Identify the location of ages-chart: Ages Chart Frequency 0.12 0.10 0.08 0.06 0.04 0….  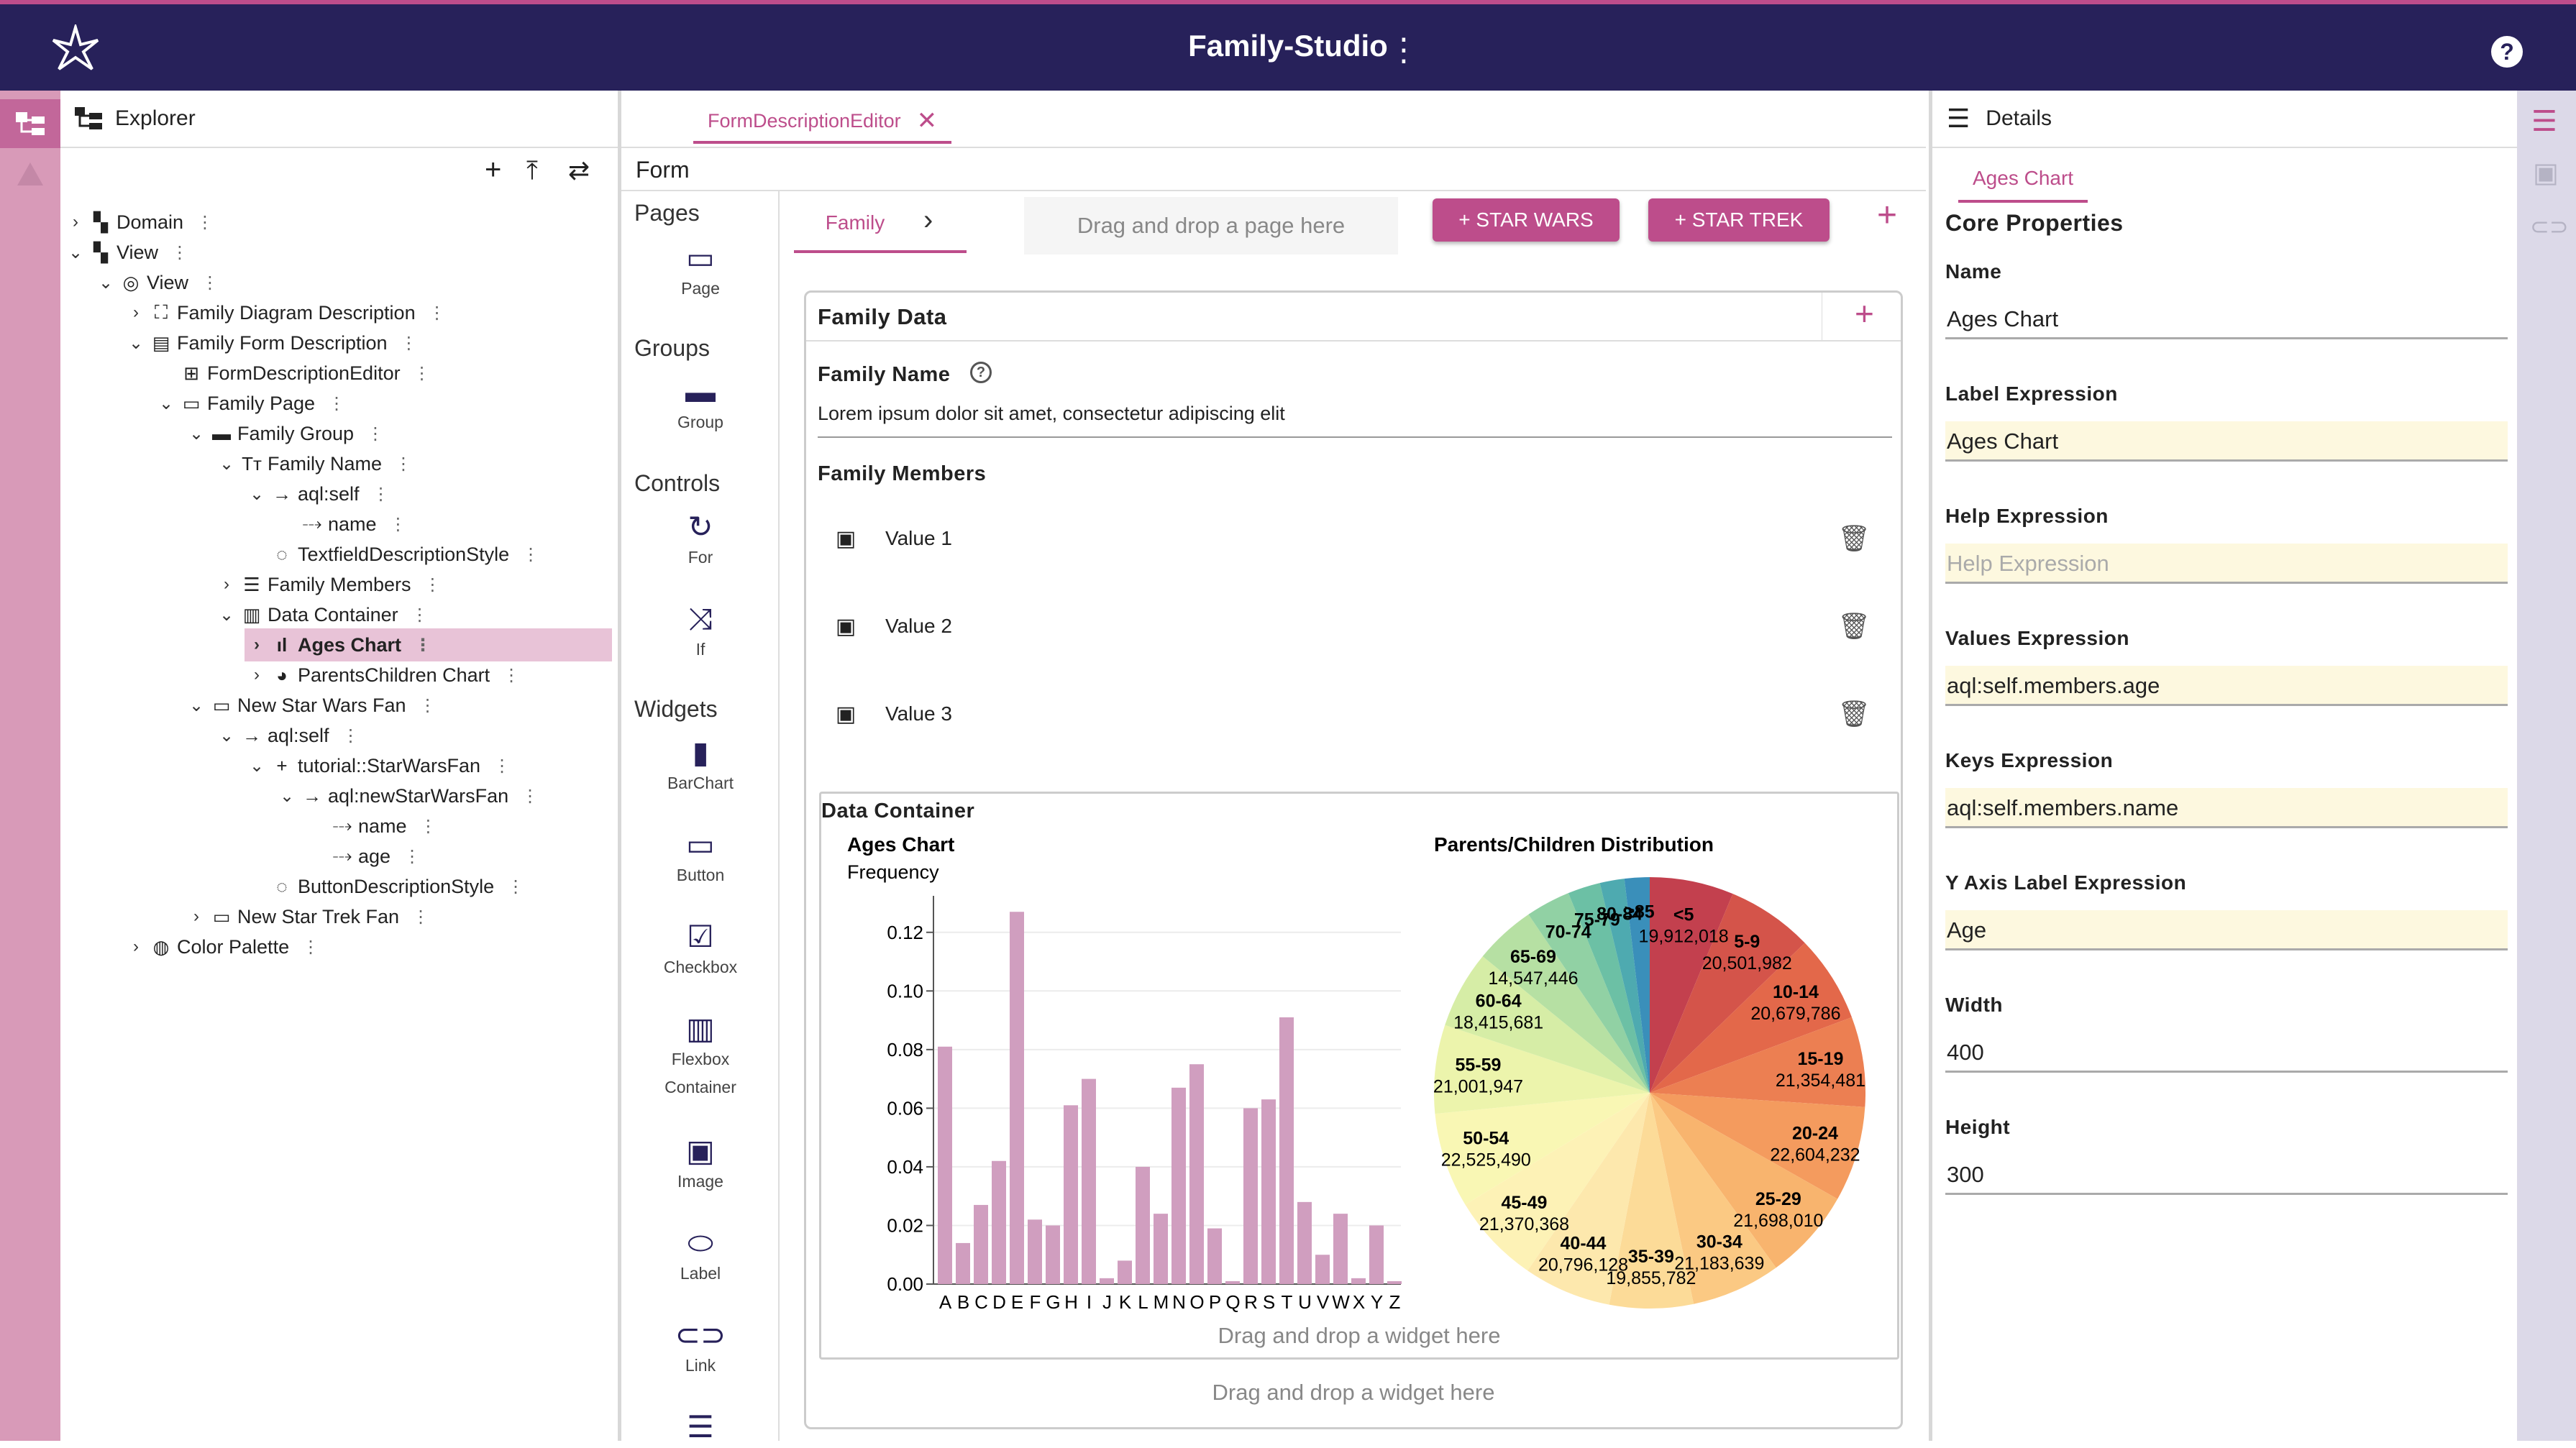
(1134, 1075).